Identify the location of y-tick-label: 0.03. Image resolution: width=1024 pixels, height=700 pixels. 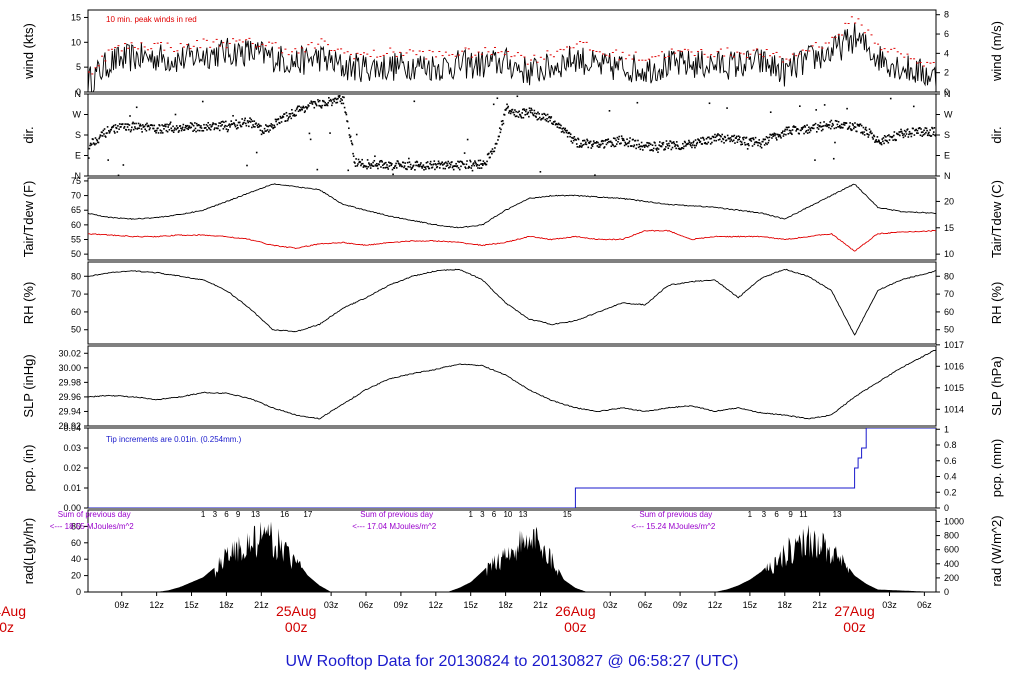
(72, 448).